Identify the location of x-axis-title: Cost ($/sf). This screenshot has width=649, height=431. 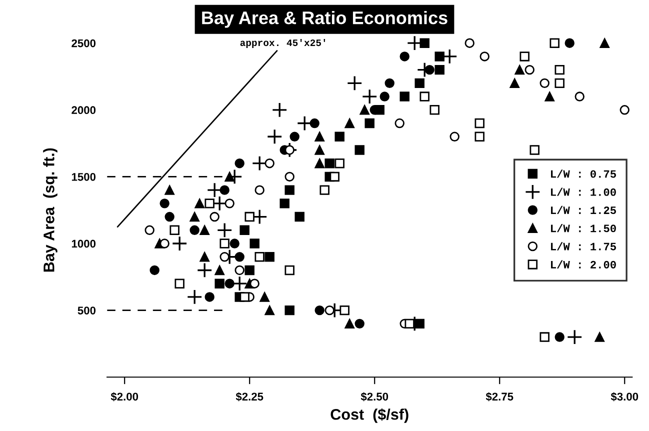
(369, 415).